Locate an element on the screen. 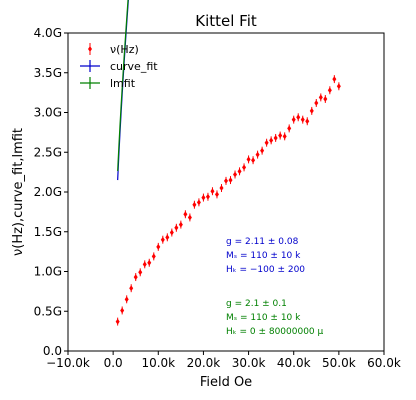 The height and width of the screenshot is (400, 416). y-tick-label: 4.0G is located at coordinates (48, 33).